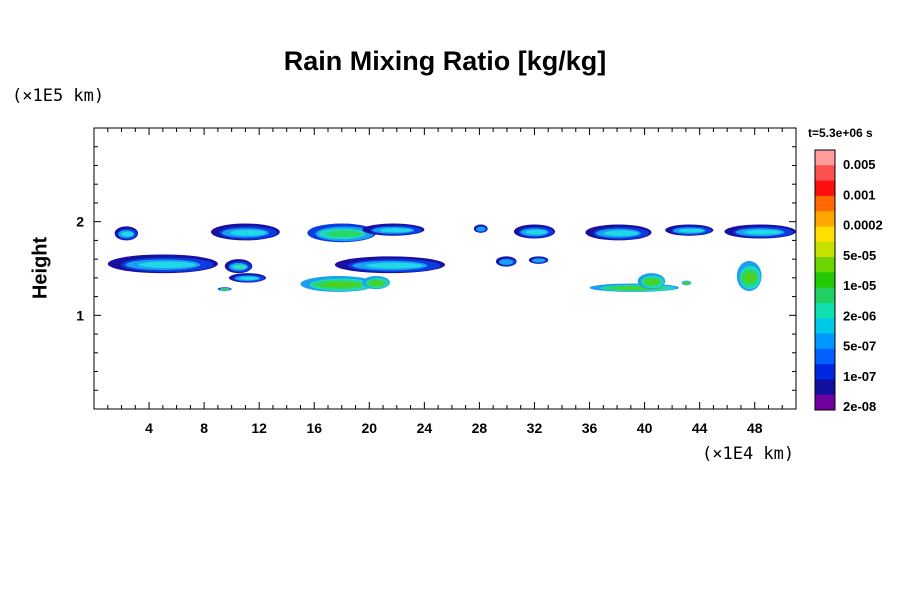 This screenshot has width=900, height=600. I want to click on colorbar-label: 1e-05, so click(859, 285).